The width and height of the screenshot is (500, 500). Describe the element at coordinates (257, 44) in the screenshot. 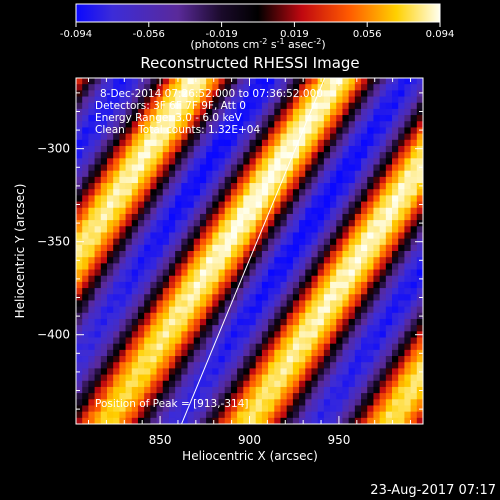

I see `colorbar-units: (photons cm-2 s-1 asec-2)` at that location.